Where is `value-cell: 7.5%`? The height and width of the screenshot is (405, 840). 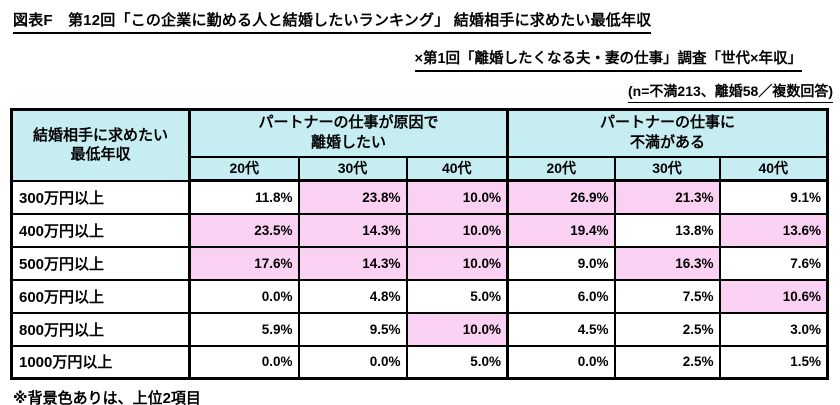
value-cell: 7.5% is located at coordinates (667, 296).